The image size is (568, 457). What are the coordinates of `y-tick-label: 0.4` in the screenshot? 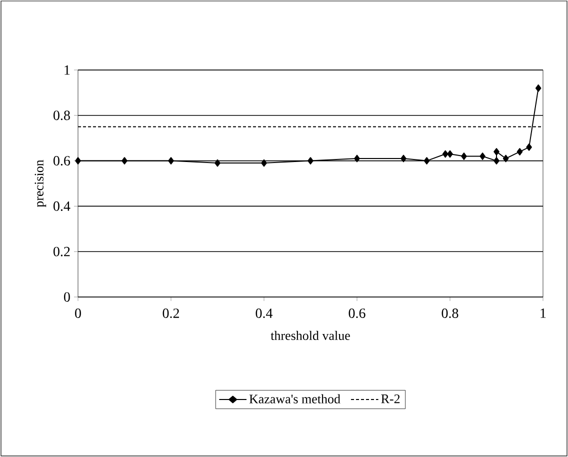 It's located at (62, 206).